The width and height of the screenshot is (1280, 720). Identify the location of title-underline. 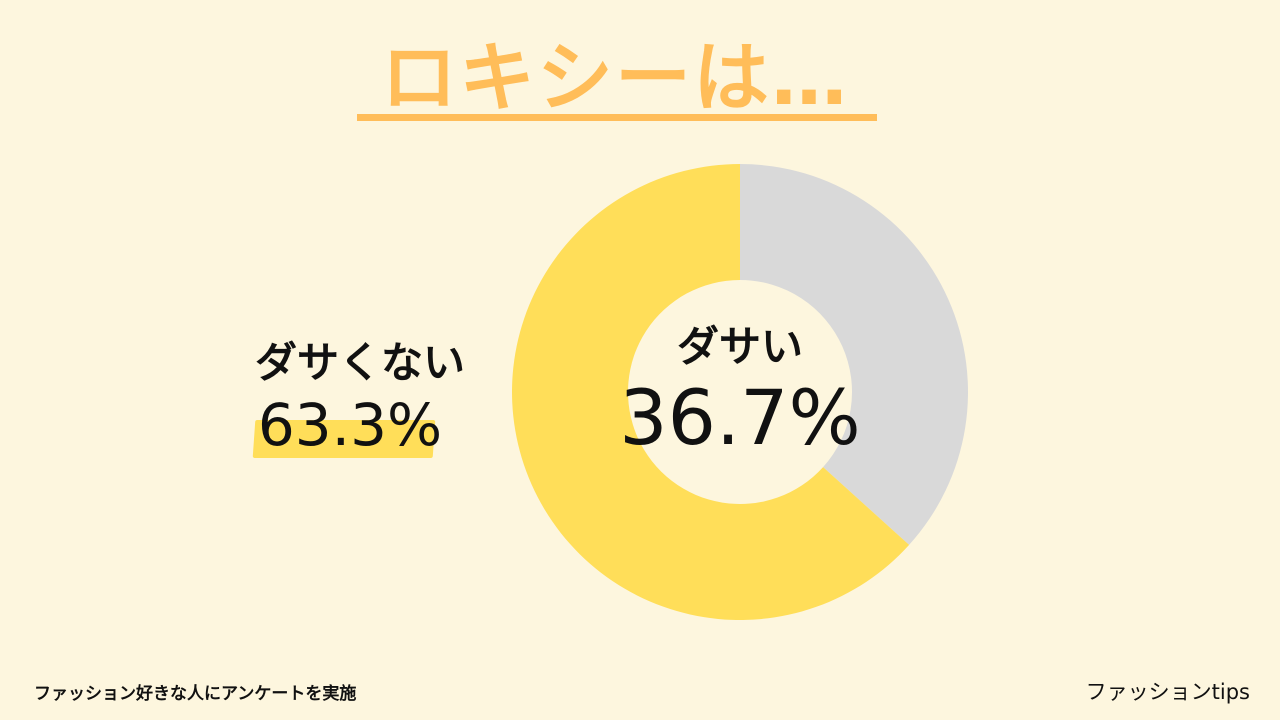
(617, 117).